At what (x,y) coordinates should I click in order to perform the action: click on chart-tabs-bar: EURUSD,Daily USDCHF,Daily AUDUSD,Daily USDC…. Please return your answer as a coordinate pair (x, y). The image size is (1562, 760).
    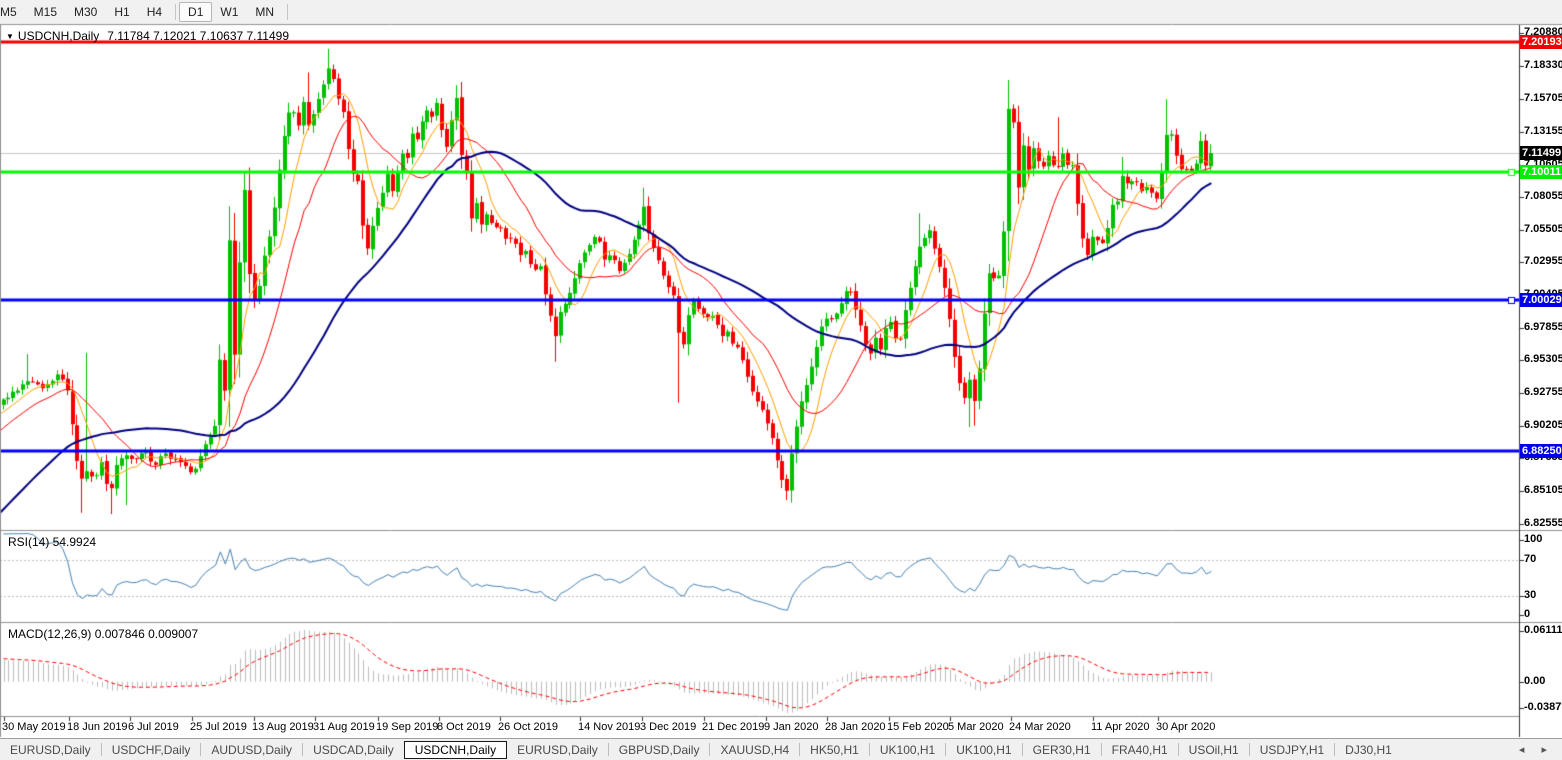
    Looking at the image, I should click on (781, 749).